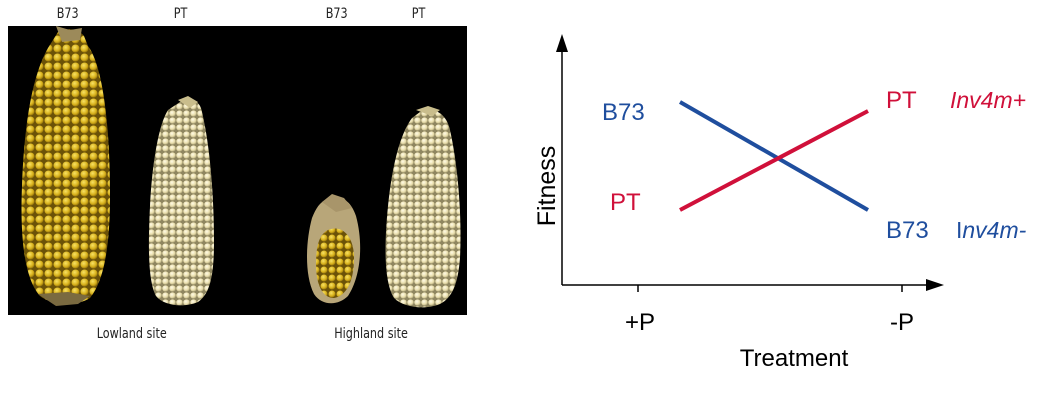  I want to click on y-axis-arrow-icon, so click(562, 43).